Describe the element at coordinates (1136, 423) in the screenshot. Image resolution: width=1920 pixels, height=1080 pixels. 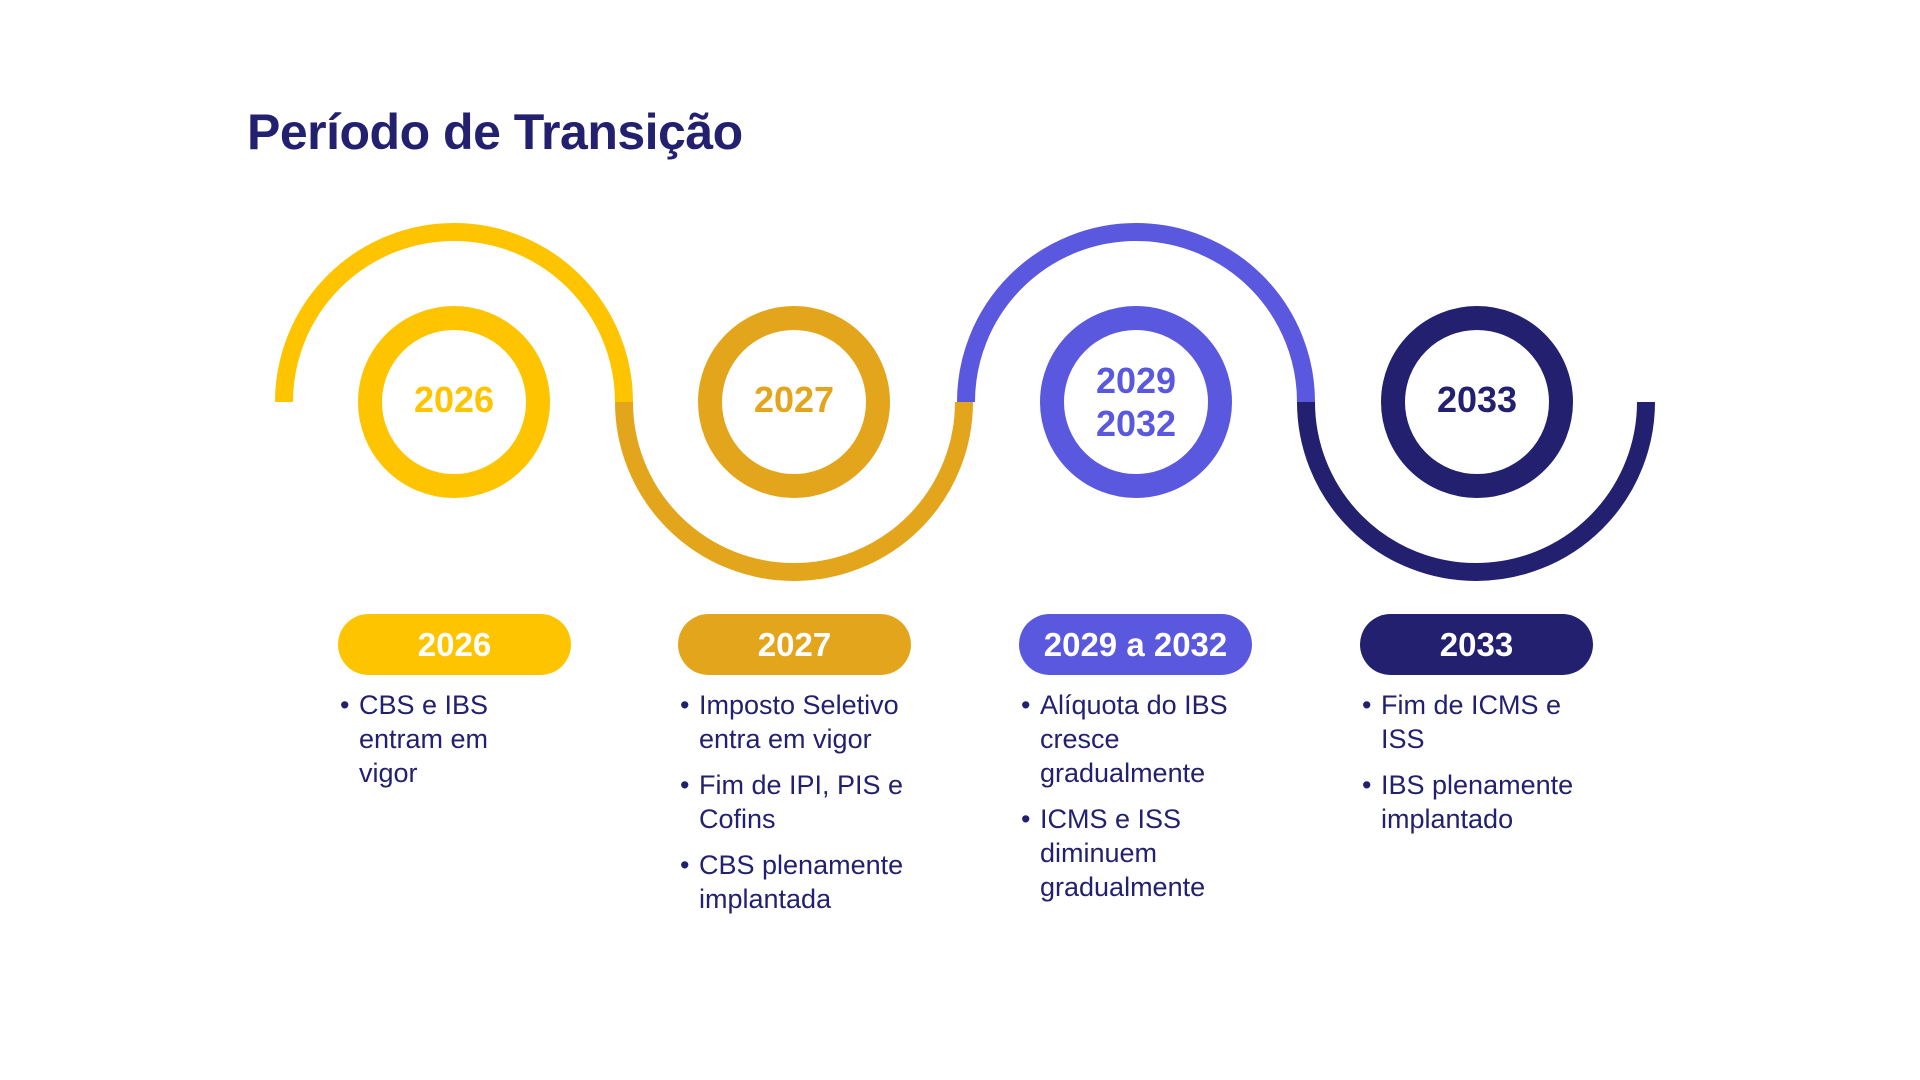
I see `circle-year-line: 2032` at that location.